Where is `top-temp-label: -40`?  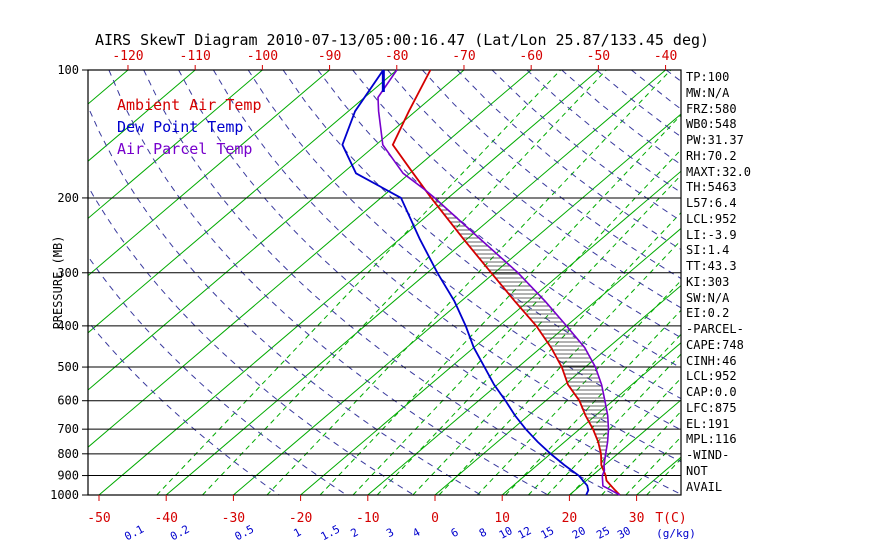 top-temp-label: -40 is located at coordinates (665, 56).